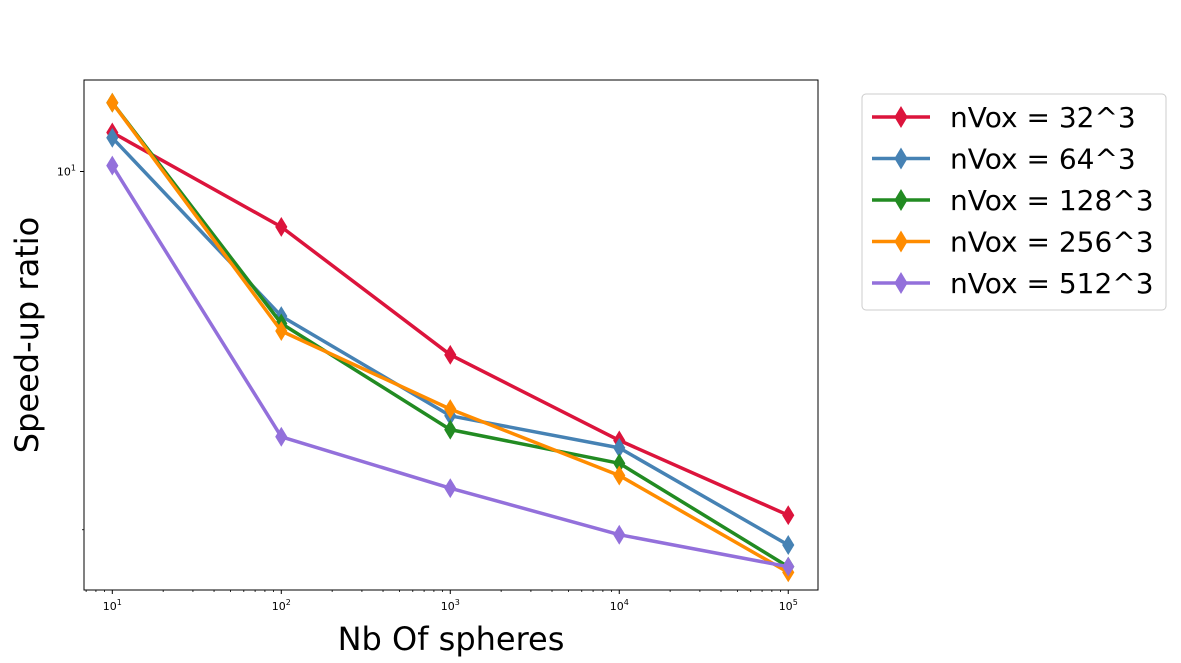 The height and width of the screenshot is (663, 1181). Describe the element at coordinates (70, 347) in the screenshot. I see `y-axis-ticks: 101` at that location.